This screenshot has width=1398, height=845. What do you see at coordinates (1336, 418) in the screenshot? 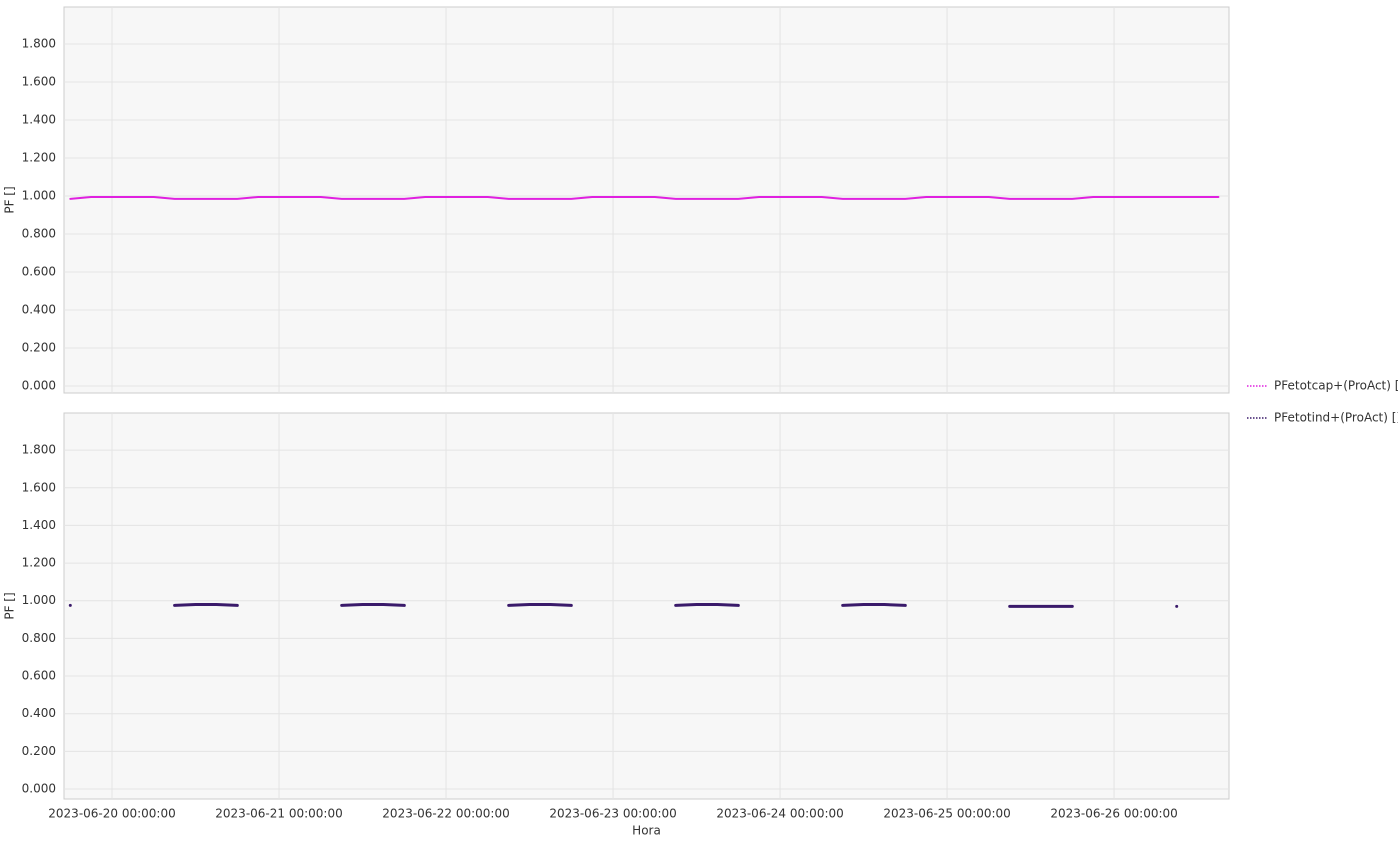
I see `legend-label: PFetotind+(ProAct) []` at bounding box center [1336, 418].